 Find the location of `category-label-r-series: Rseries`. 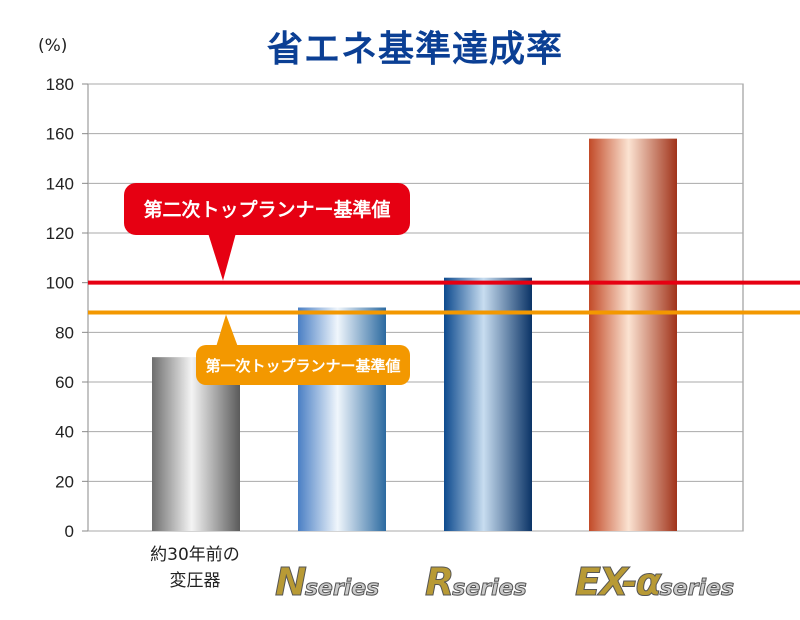

category-label-r-series: Rseries is located at coordinates (475, 582).